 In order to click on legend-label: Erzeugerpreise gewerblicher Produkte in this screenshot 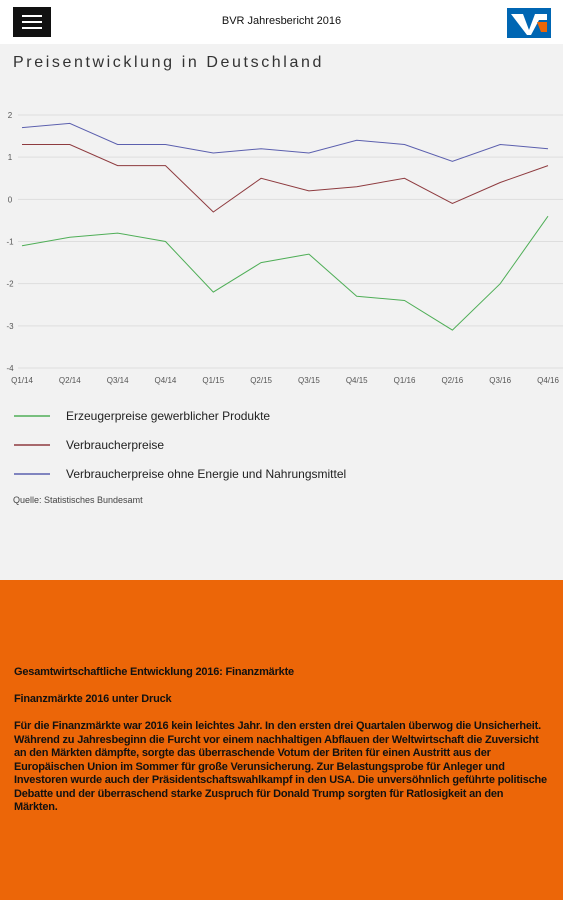, I will do `click(168, 416)`.